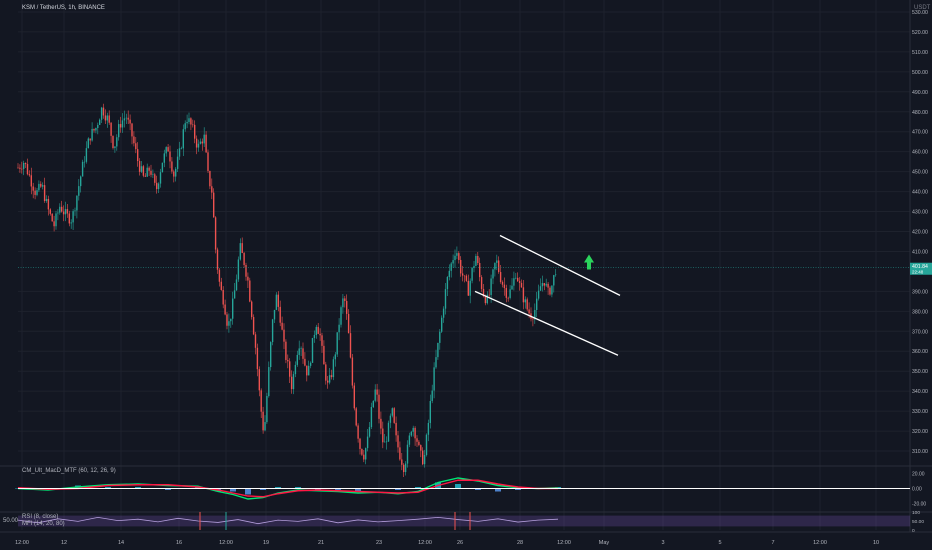  Describe the element at coordinates (920, 292) in the screenshot. I see `price-tick-label: 390.00` at that location.